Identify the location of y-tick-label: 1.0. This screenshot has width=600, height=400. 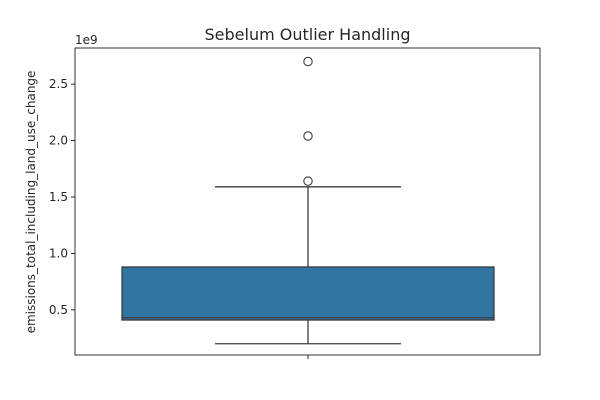
(58, 253).